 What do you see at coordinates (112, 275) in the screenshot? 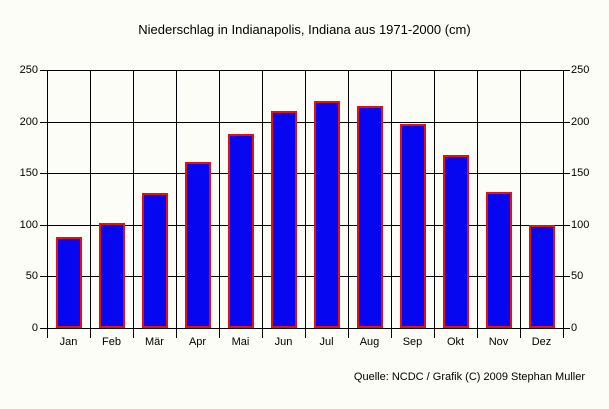
I see `bar-feb` at bounding box center [112, 275].